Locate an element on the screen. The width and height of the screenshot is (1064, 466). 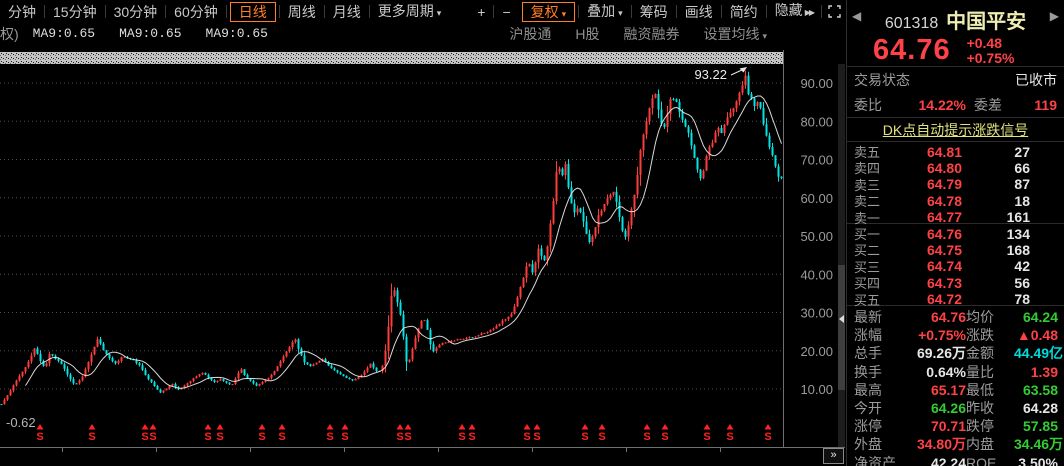
tab-period-2: 30分钟 is located at coordinates (135, 11).